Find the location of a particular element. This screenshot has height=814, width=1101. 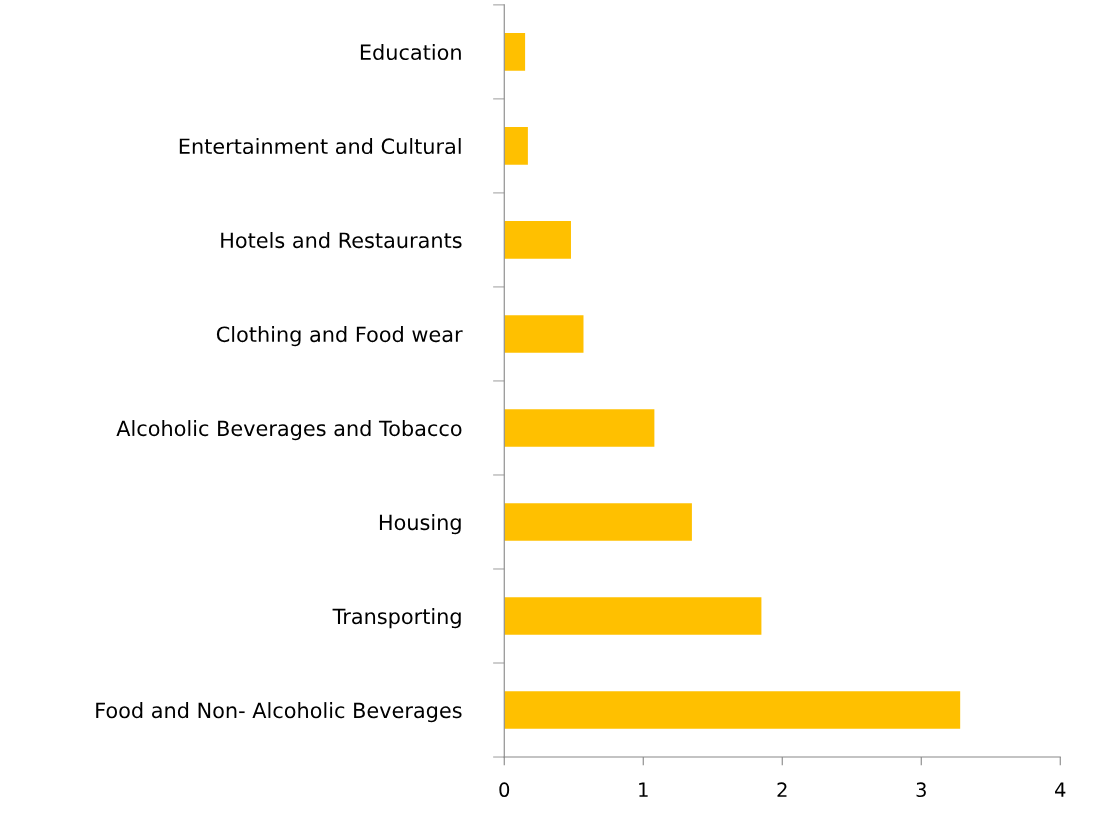

y-tick-label: Food and Non- Alcoholic Beverages is located at coordinates (279, 712).